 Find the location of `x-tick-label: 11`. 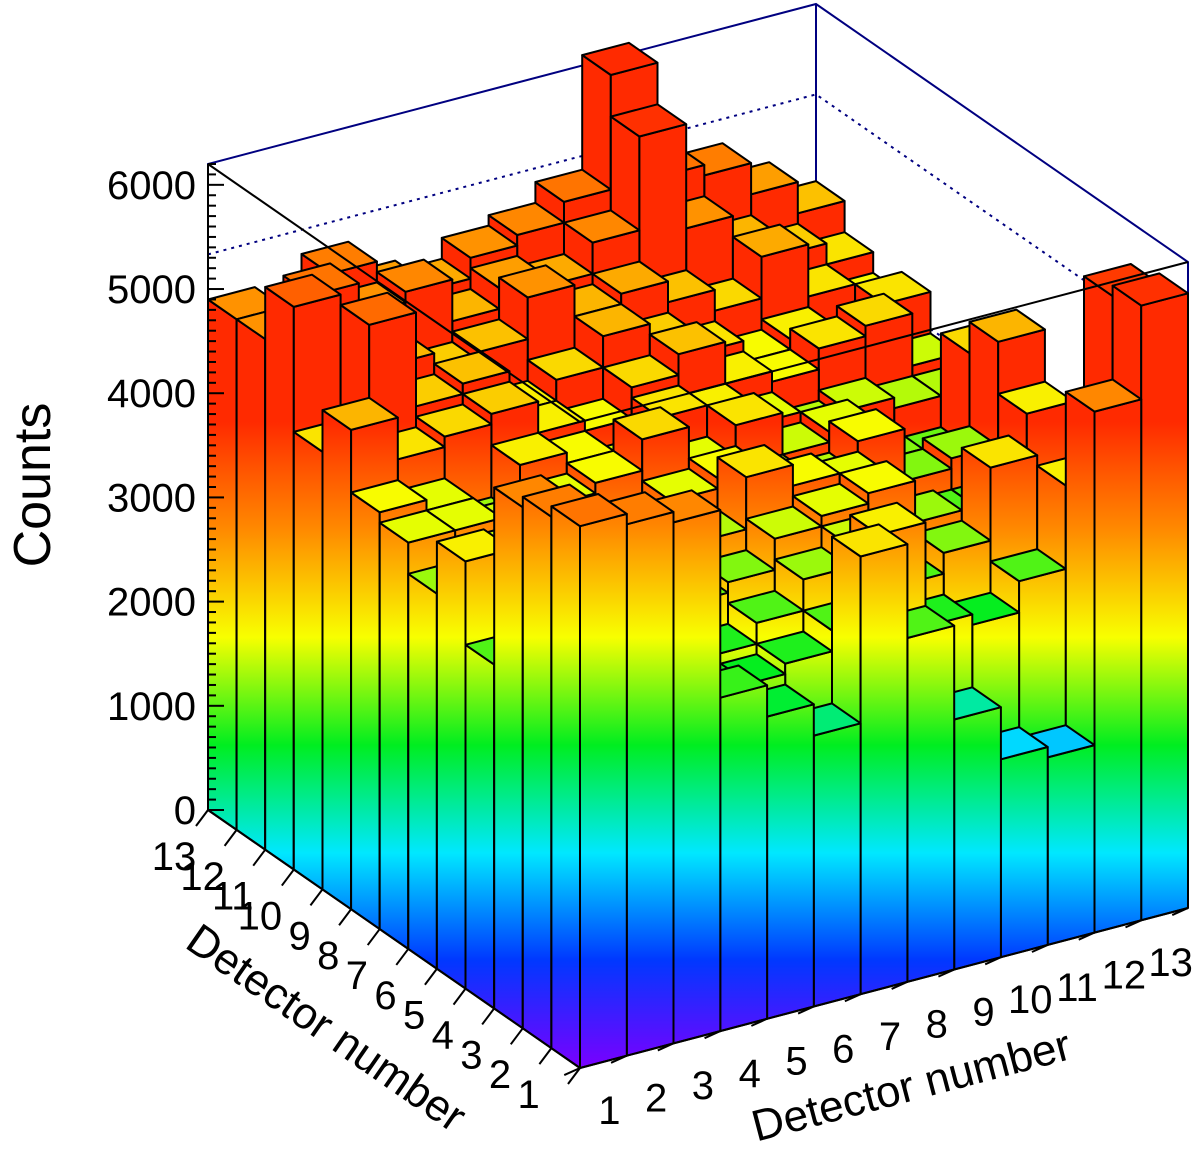

x-tick-label: 11 is located at coordinates (1077, 988).